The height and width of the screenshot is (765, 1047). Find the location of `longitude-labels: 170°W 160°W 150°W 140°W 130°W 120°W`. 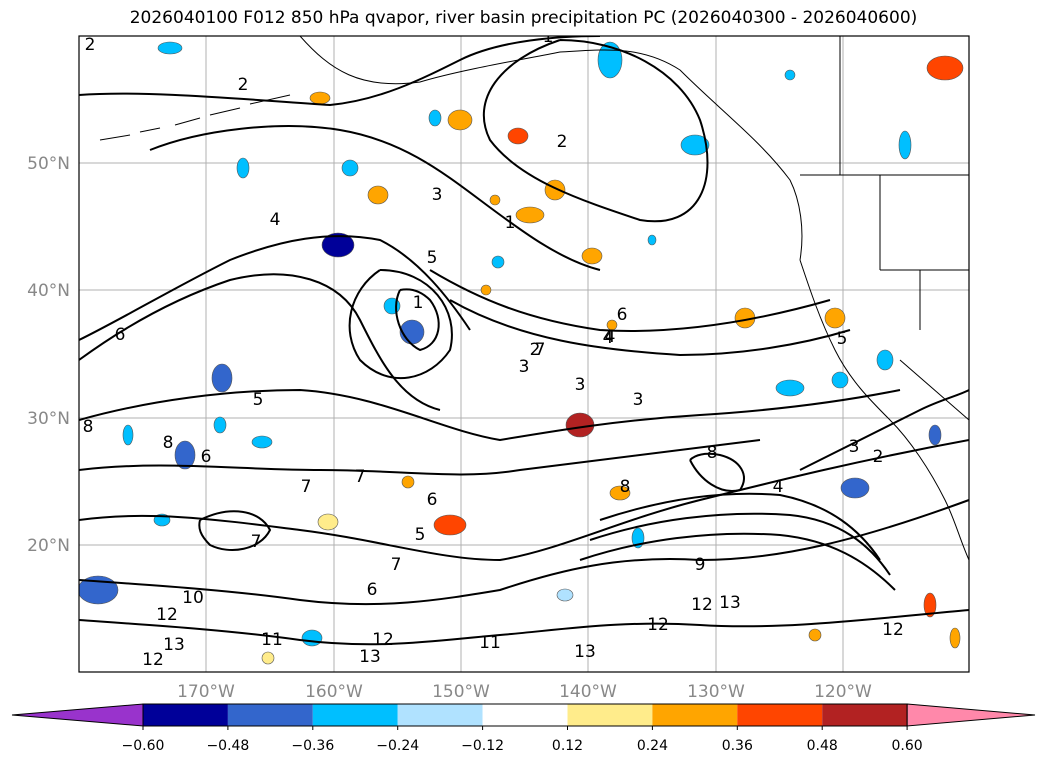

longitude-labels: 170°W 160°W 150°W 140°W 130°W 120°W is located at coordinates (524, 692).